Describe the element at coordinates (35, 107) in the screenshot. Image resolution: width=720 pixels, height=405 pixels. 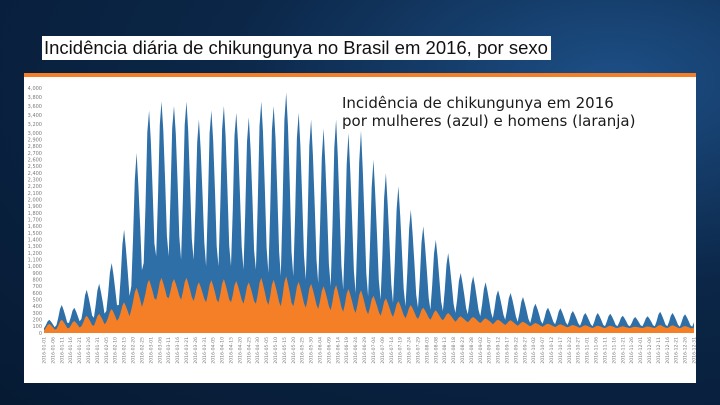
I see `y-tick-label: 3,600` at that location.